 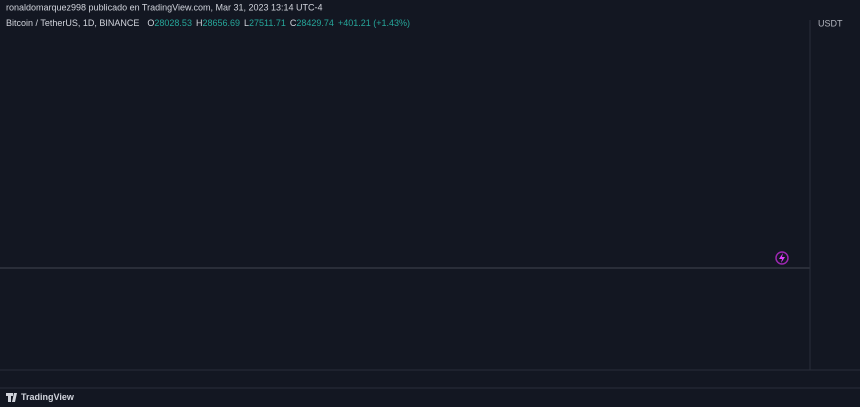 I want to click on currency: USDT, so click(x=830, y=23).